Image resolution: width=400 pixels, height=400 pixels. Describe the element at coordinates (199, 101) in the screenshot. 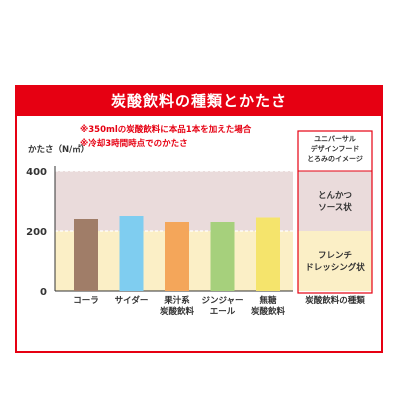

I see `chart-title: 炭酸飲料の種類とかたさ` at that location.